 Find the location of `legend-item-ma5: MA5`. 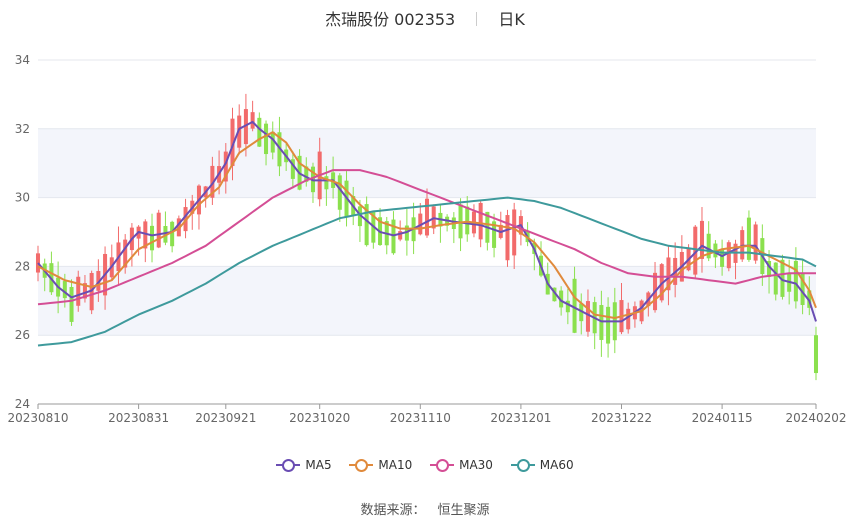

legend-item-ma5: MA5 is located at coordinates (304, 465).